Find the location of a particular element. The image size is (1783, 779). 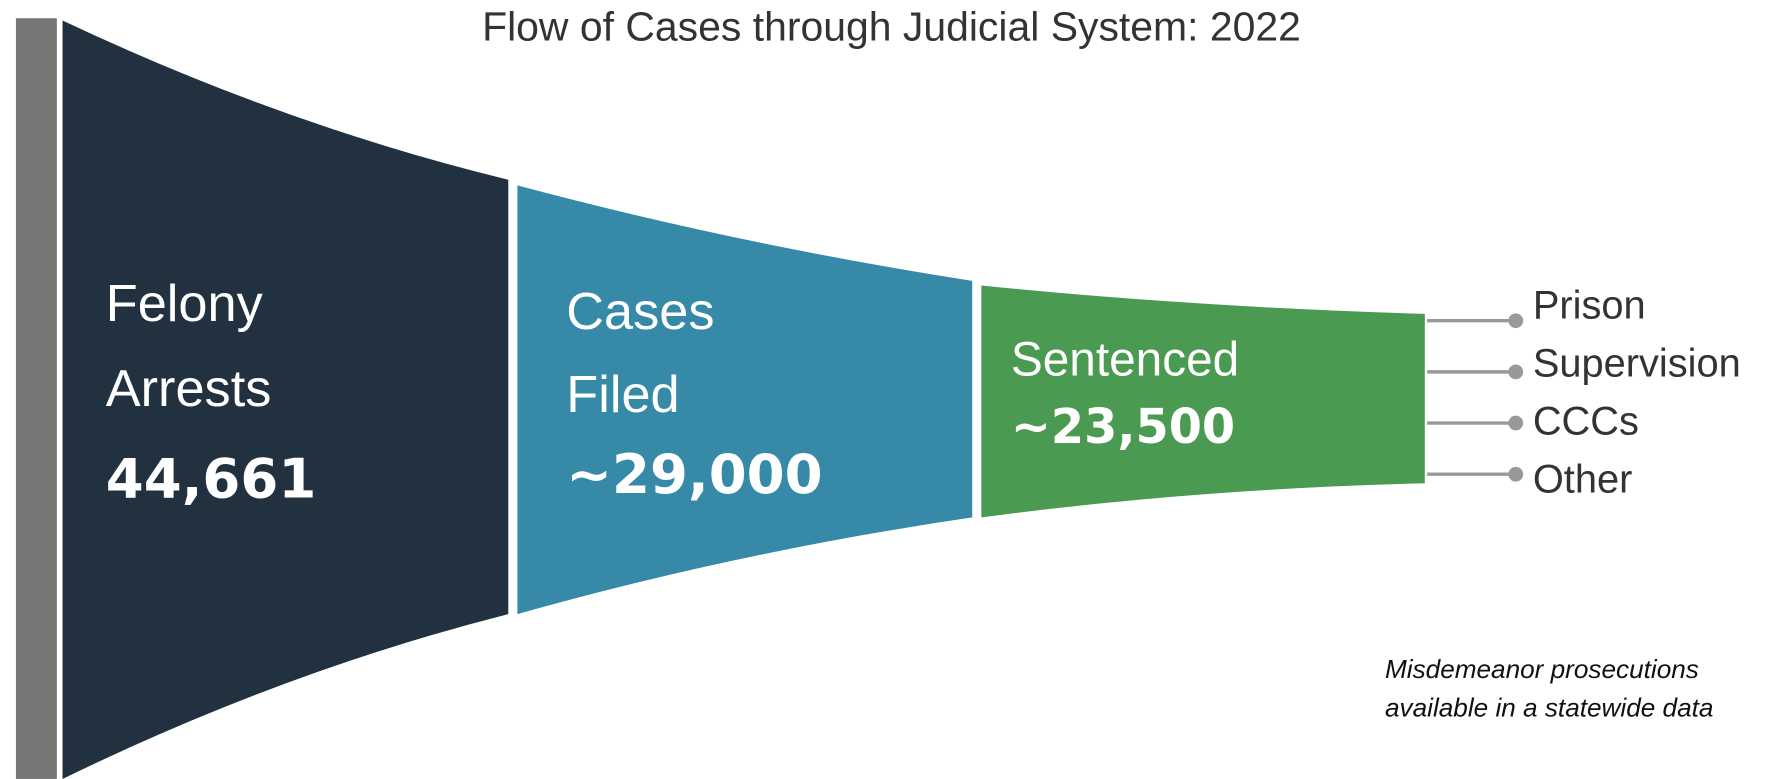

source-bar is located at coordinates (36, 398).